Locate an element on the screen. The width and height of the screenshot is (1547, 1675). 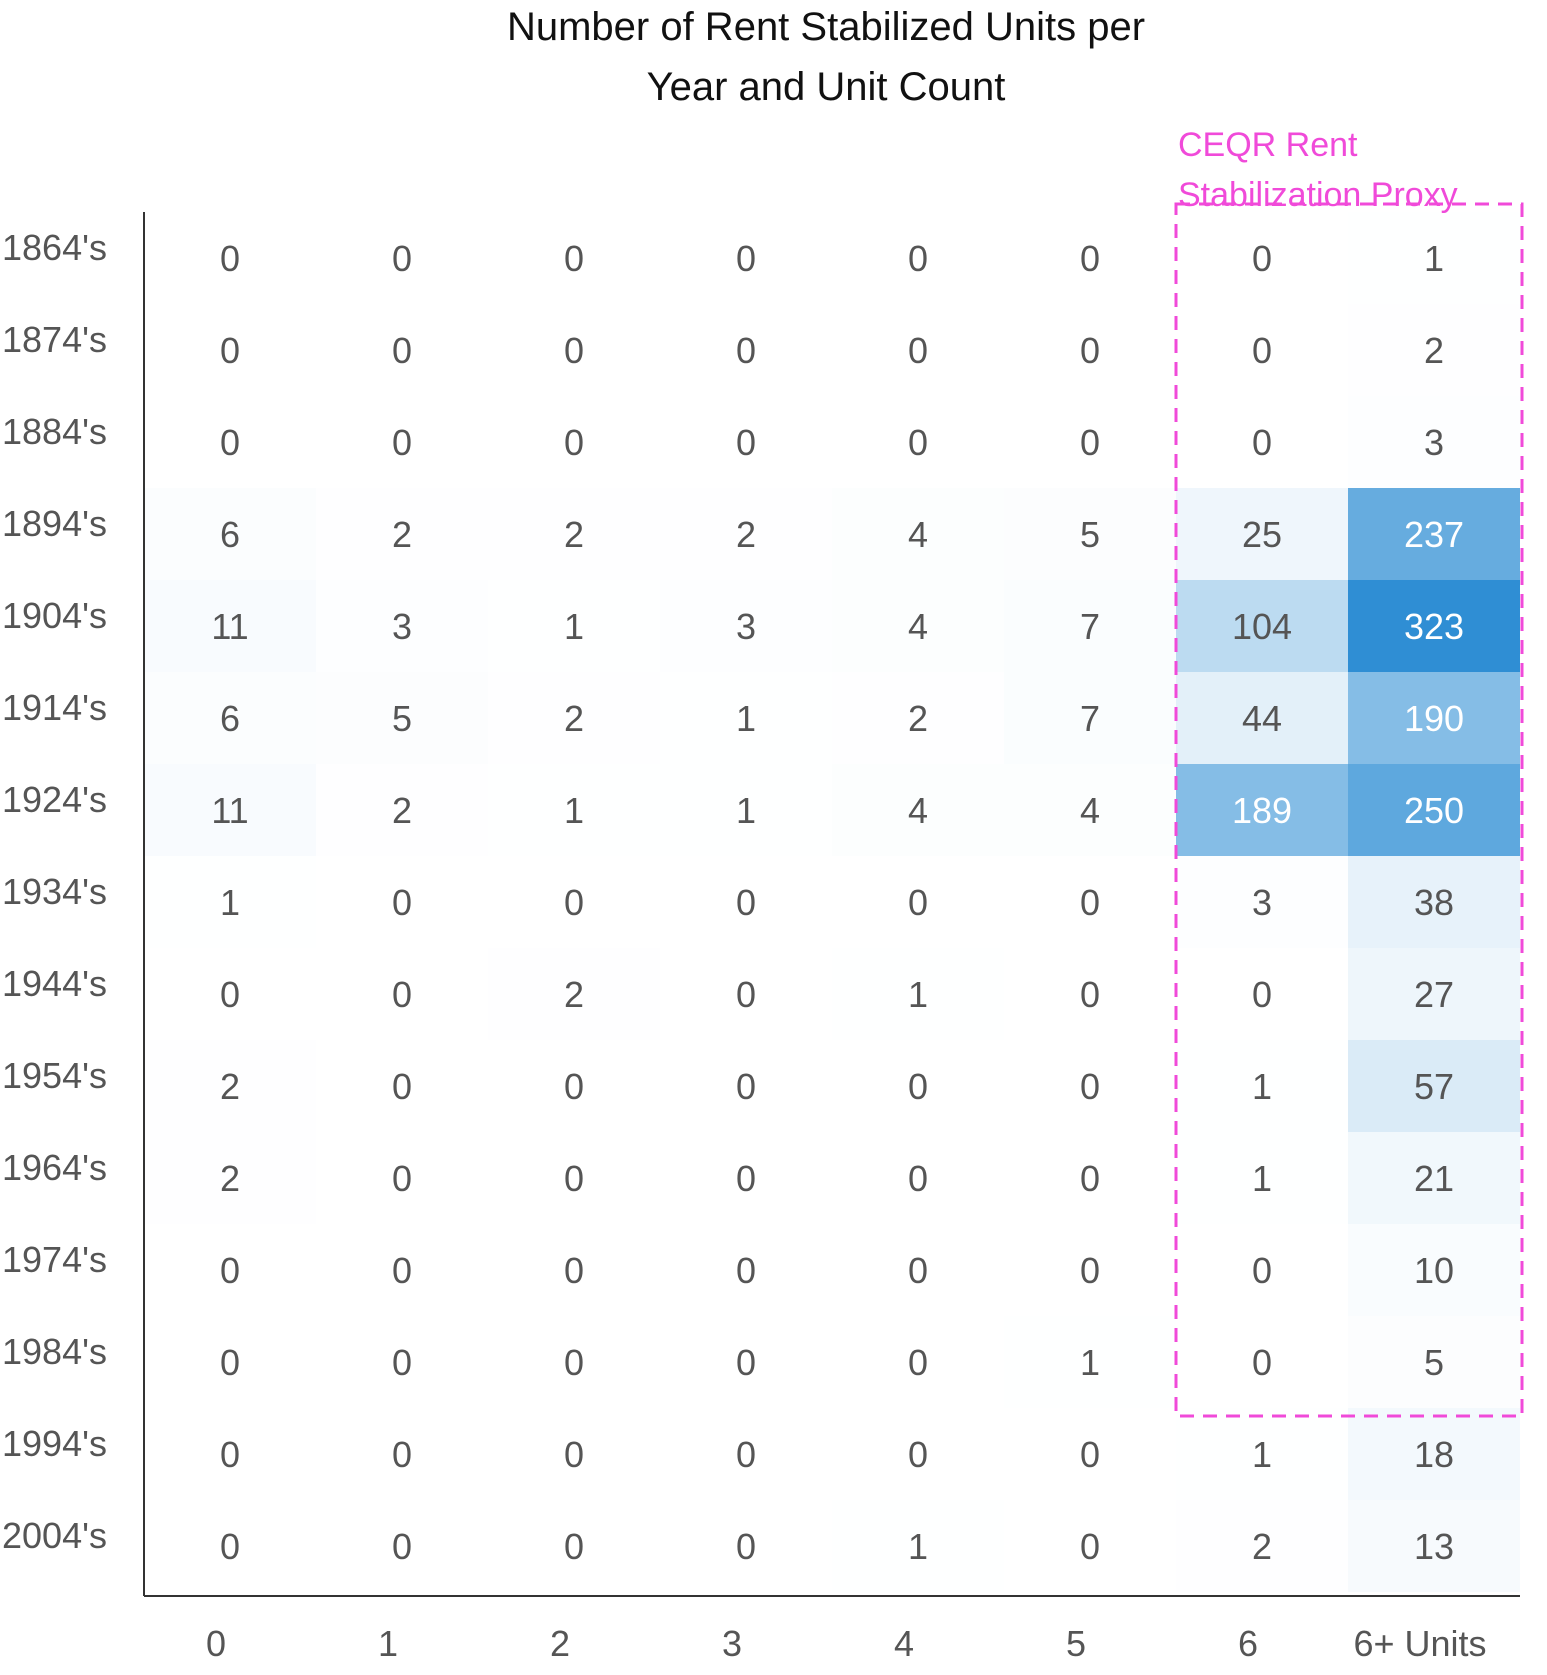
y-tick-label: 1934's is located at coordinates (54, 891).